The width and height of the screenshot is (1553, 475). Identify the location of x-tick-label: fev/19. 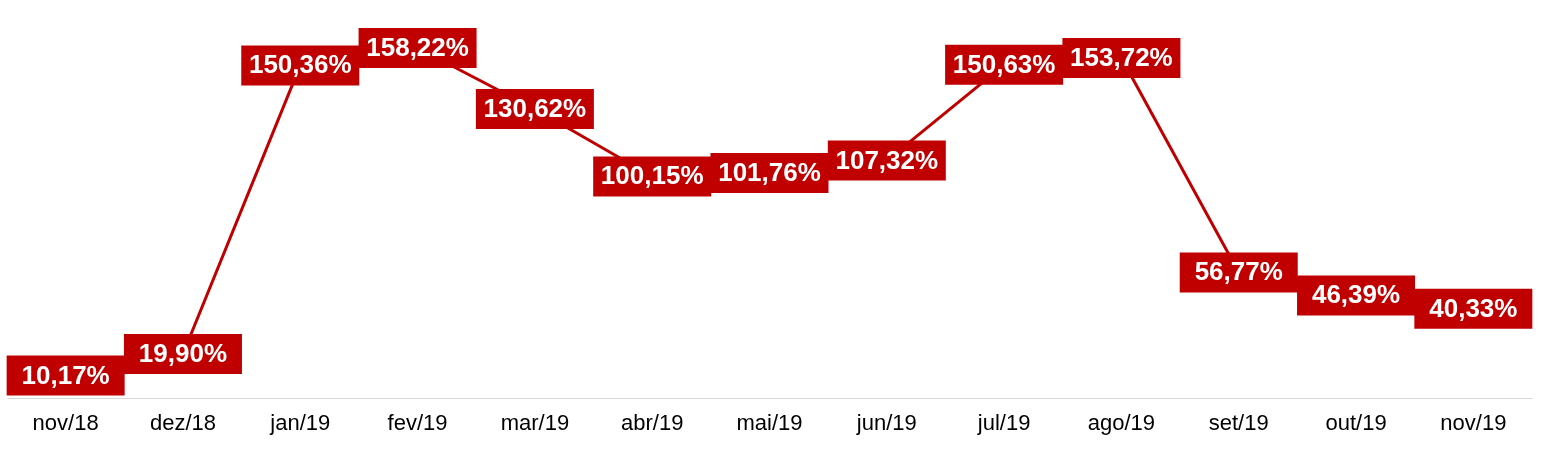
(417, 422).